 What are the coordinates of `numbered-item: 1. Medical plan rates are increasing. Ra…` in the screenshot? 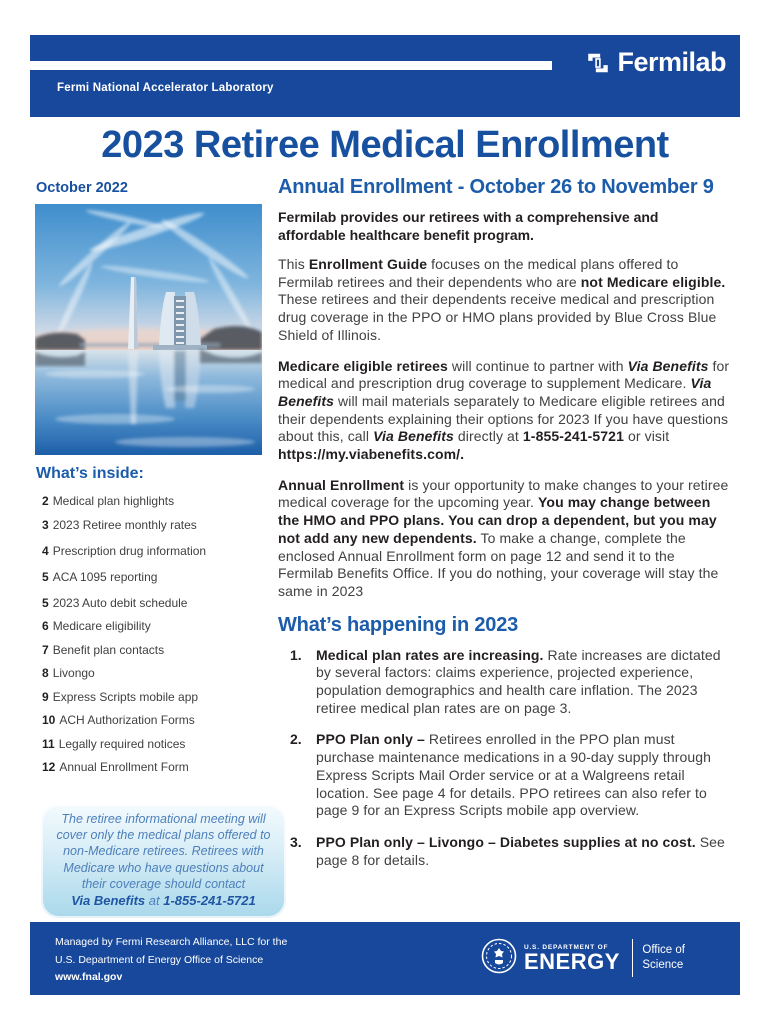 It's located at (510, 682).